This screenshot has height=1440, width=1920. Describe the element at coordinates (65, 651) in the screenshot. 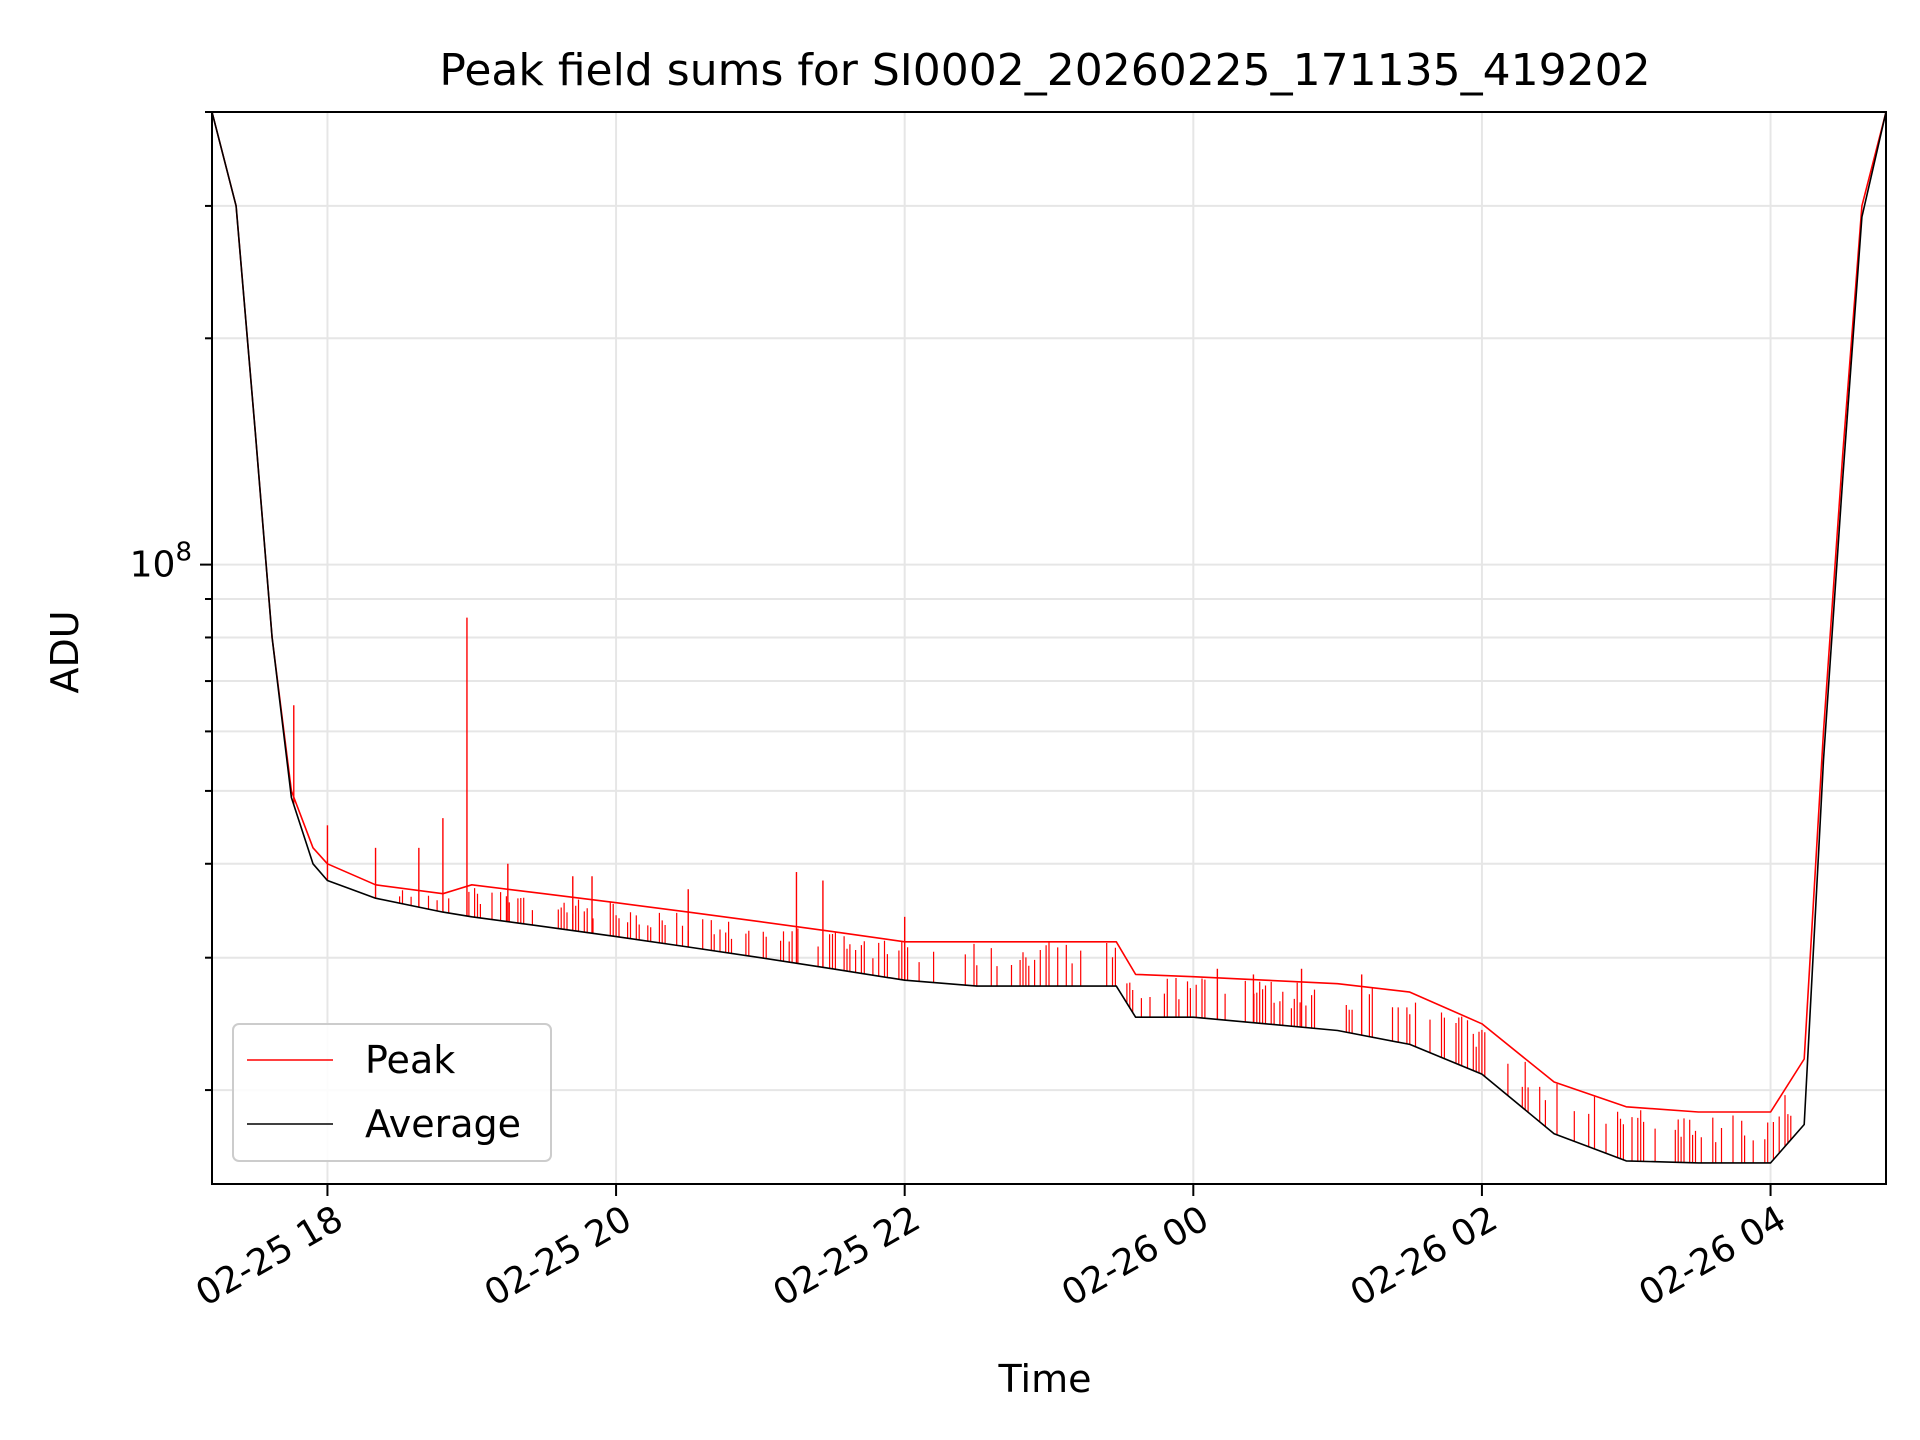

I see `y-axis-title: ADU` at that location.